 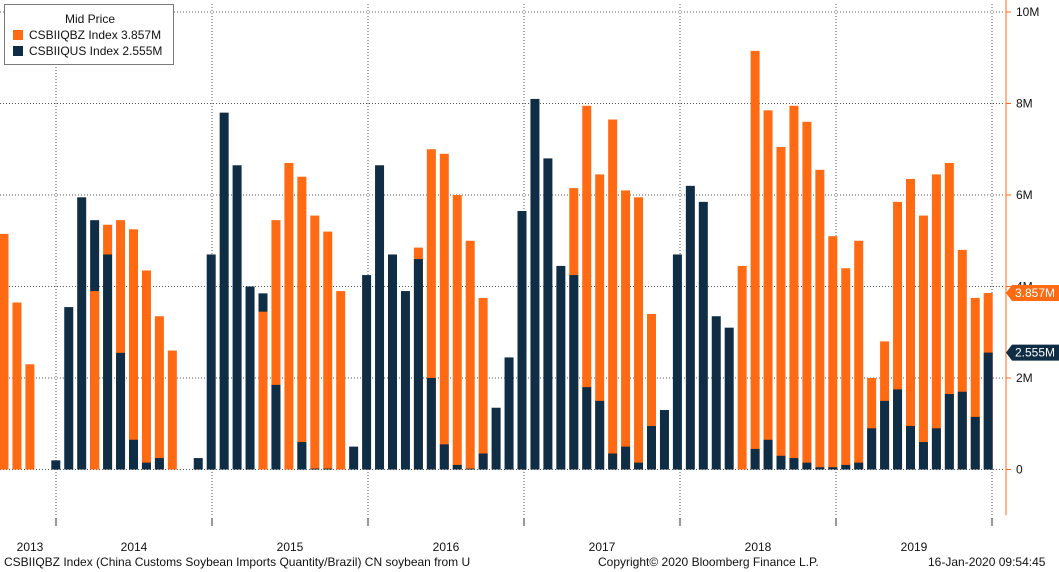 I want to click on last-value-brazil-label: 3.857M, so click(x=1035, y=293).